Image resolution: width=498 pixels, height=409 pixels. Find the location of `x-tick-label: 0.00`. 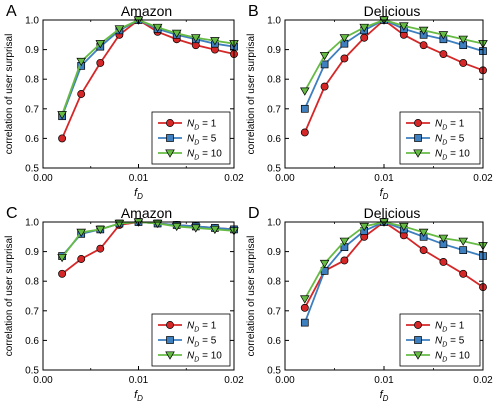

x-tick-label: 0.00 is located at coordinates (285, 178).